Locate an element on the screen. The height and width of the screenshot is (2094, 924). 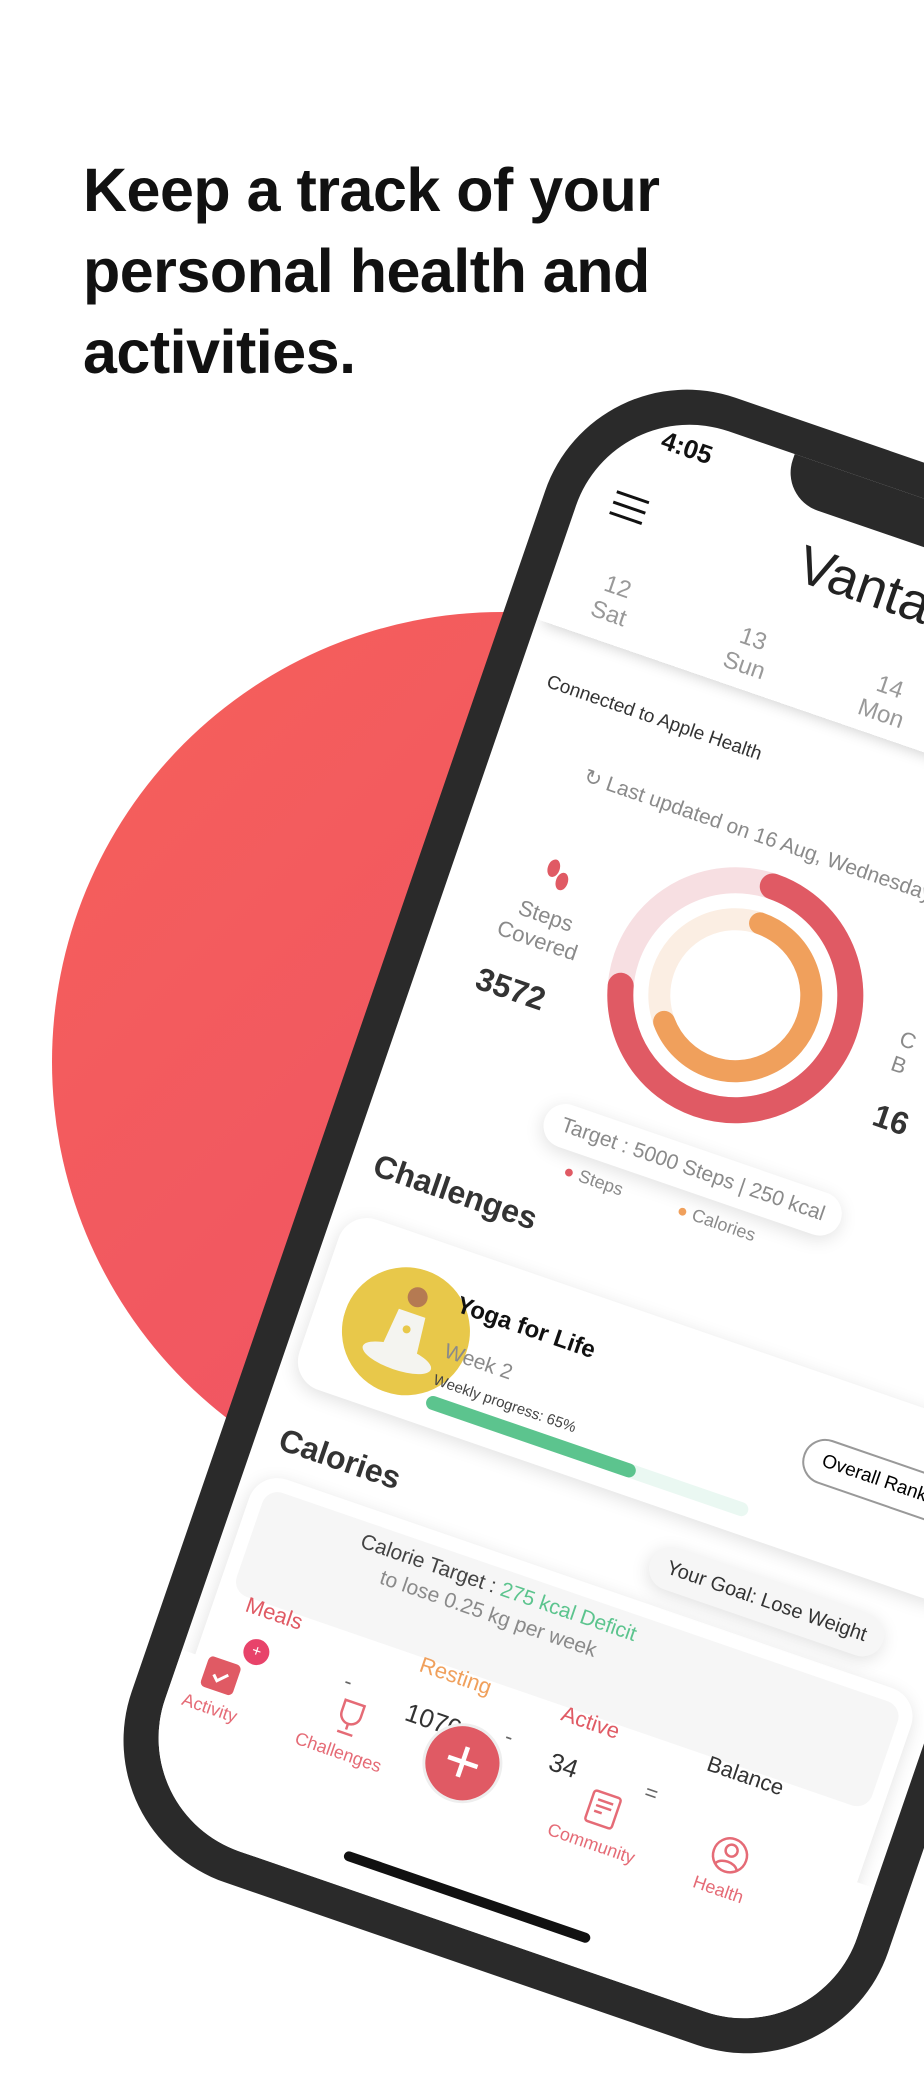
steps-ring is located at coordinates (735, 995).